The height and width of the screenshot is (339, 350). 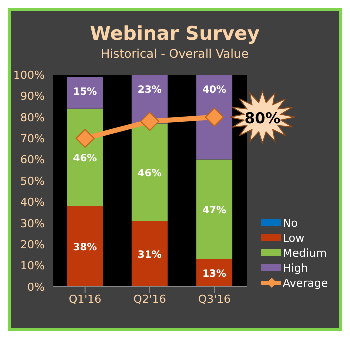 I want to click on y-tick-label: 80%, so click(x=32, y=117).